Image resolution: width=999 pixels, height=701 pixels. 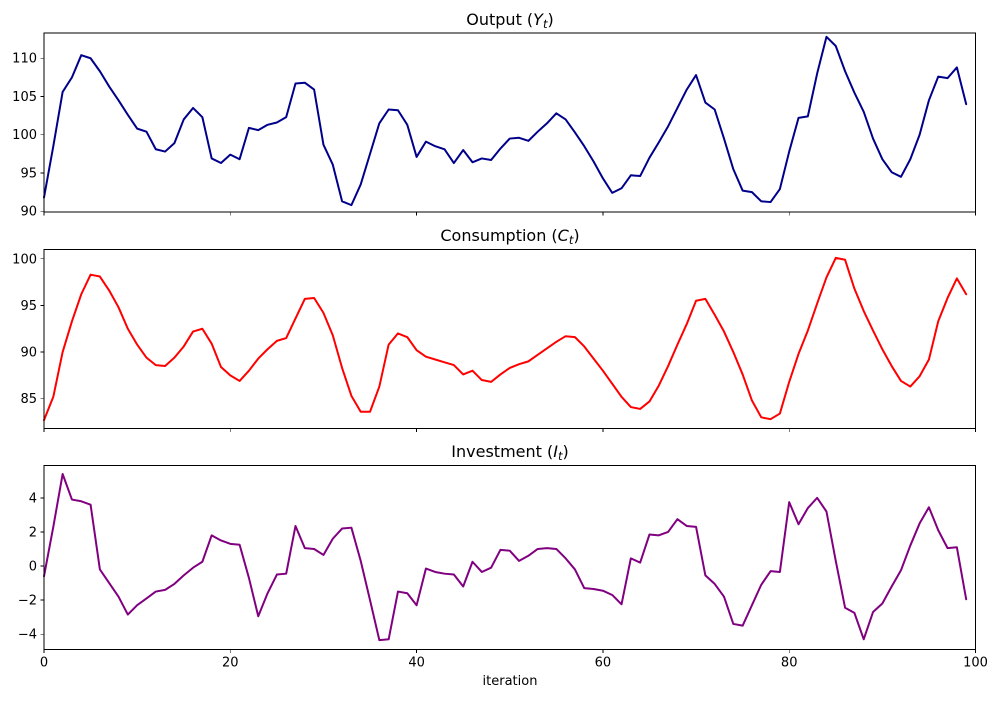 I want to click on output-subscript: t, so click(x=545, y=24).